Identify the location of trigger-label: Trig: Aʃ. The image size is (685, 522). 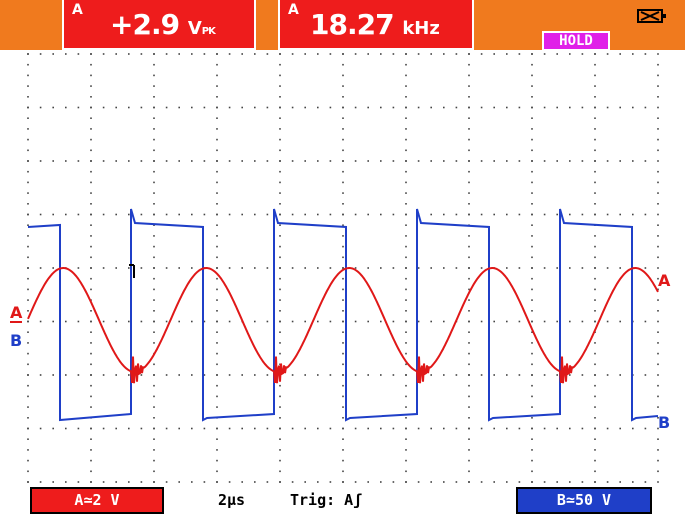
(326, 500).